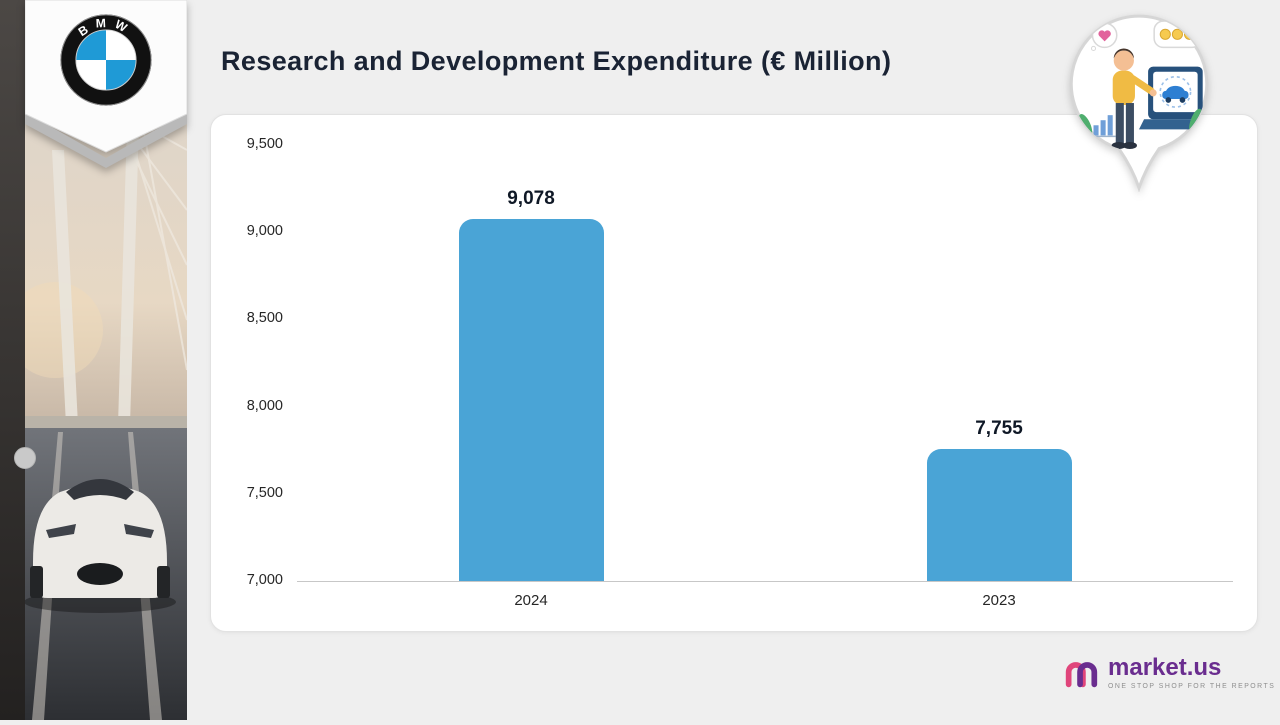  I want to click on bar-value-label: 9,078, so click(531, 198).